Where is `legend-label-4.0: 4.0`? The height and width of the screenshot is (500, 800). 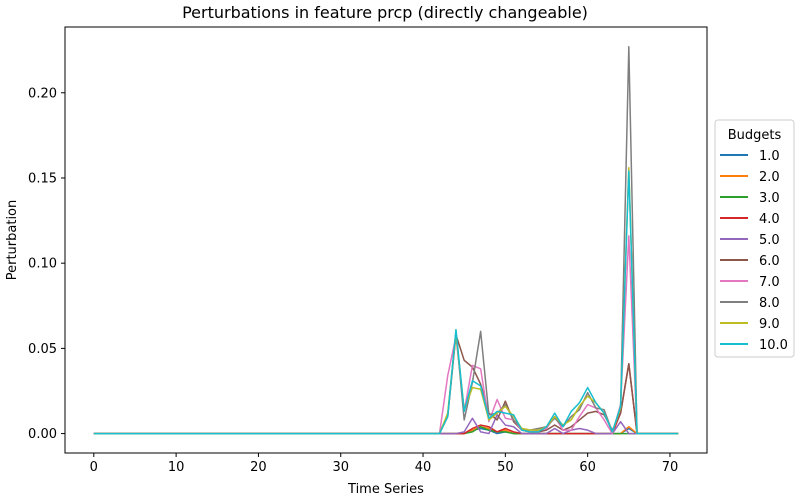
legend-label-4.0: 4.0 is located at coordinates (769, 219).